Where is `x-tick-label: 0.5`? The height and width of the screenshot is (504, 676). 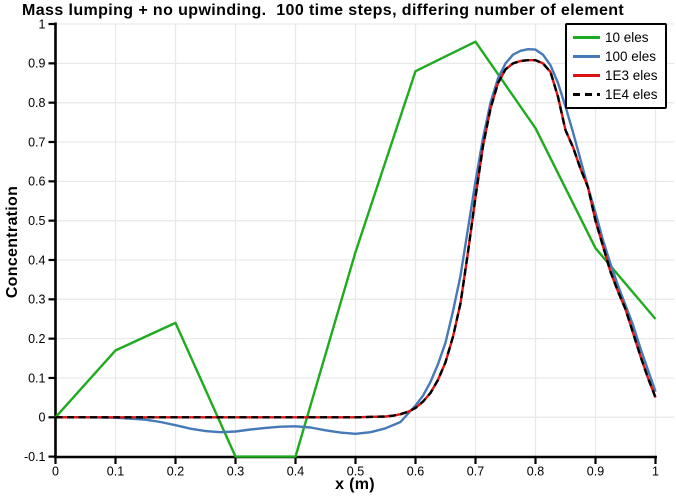
x-tick-label: 0.5 is located at coordinates (355, 472).